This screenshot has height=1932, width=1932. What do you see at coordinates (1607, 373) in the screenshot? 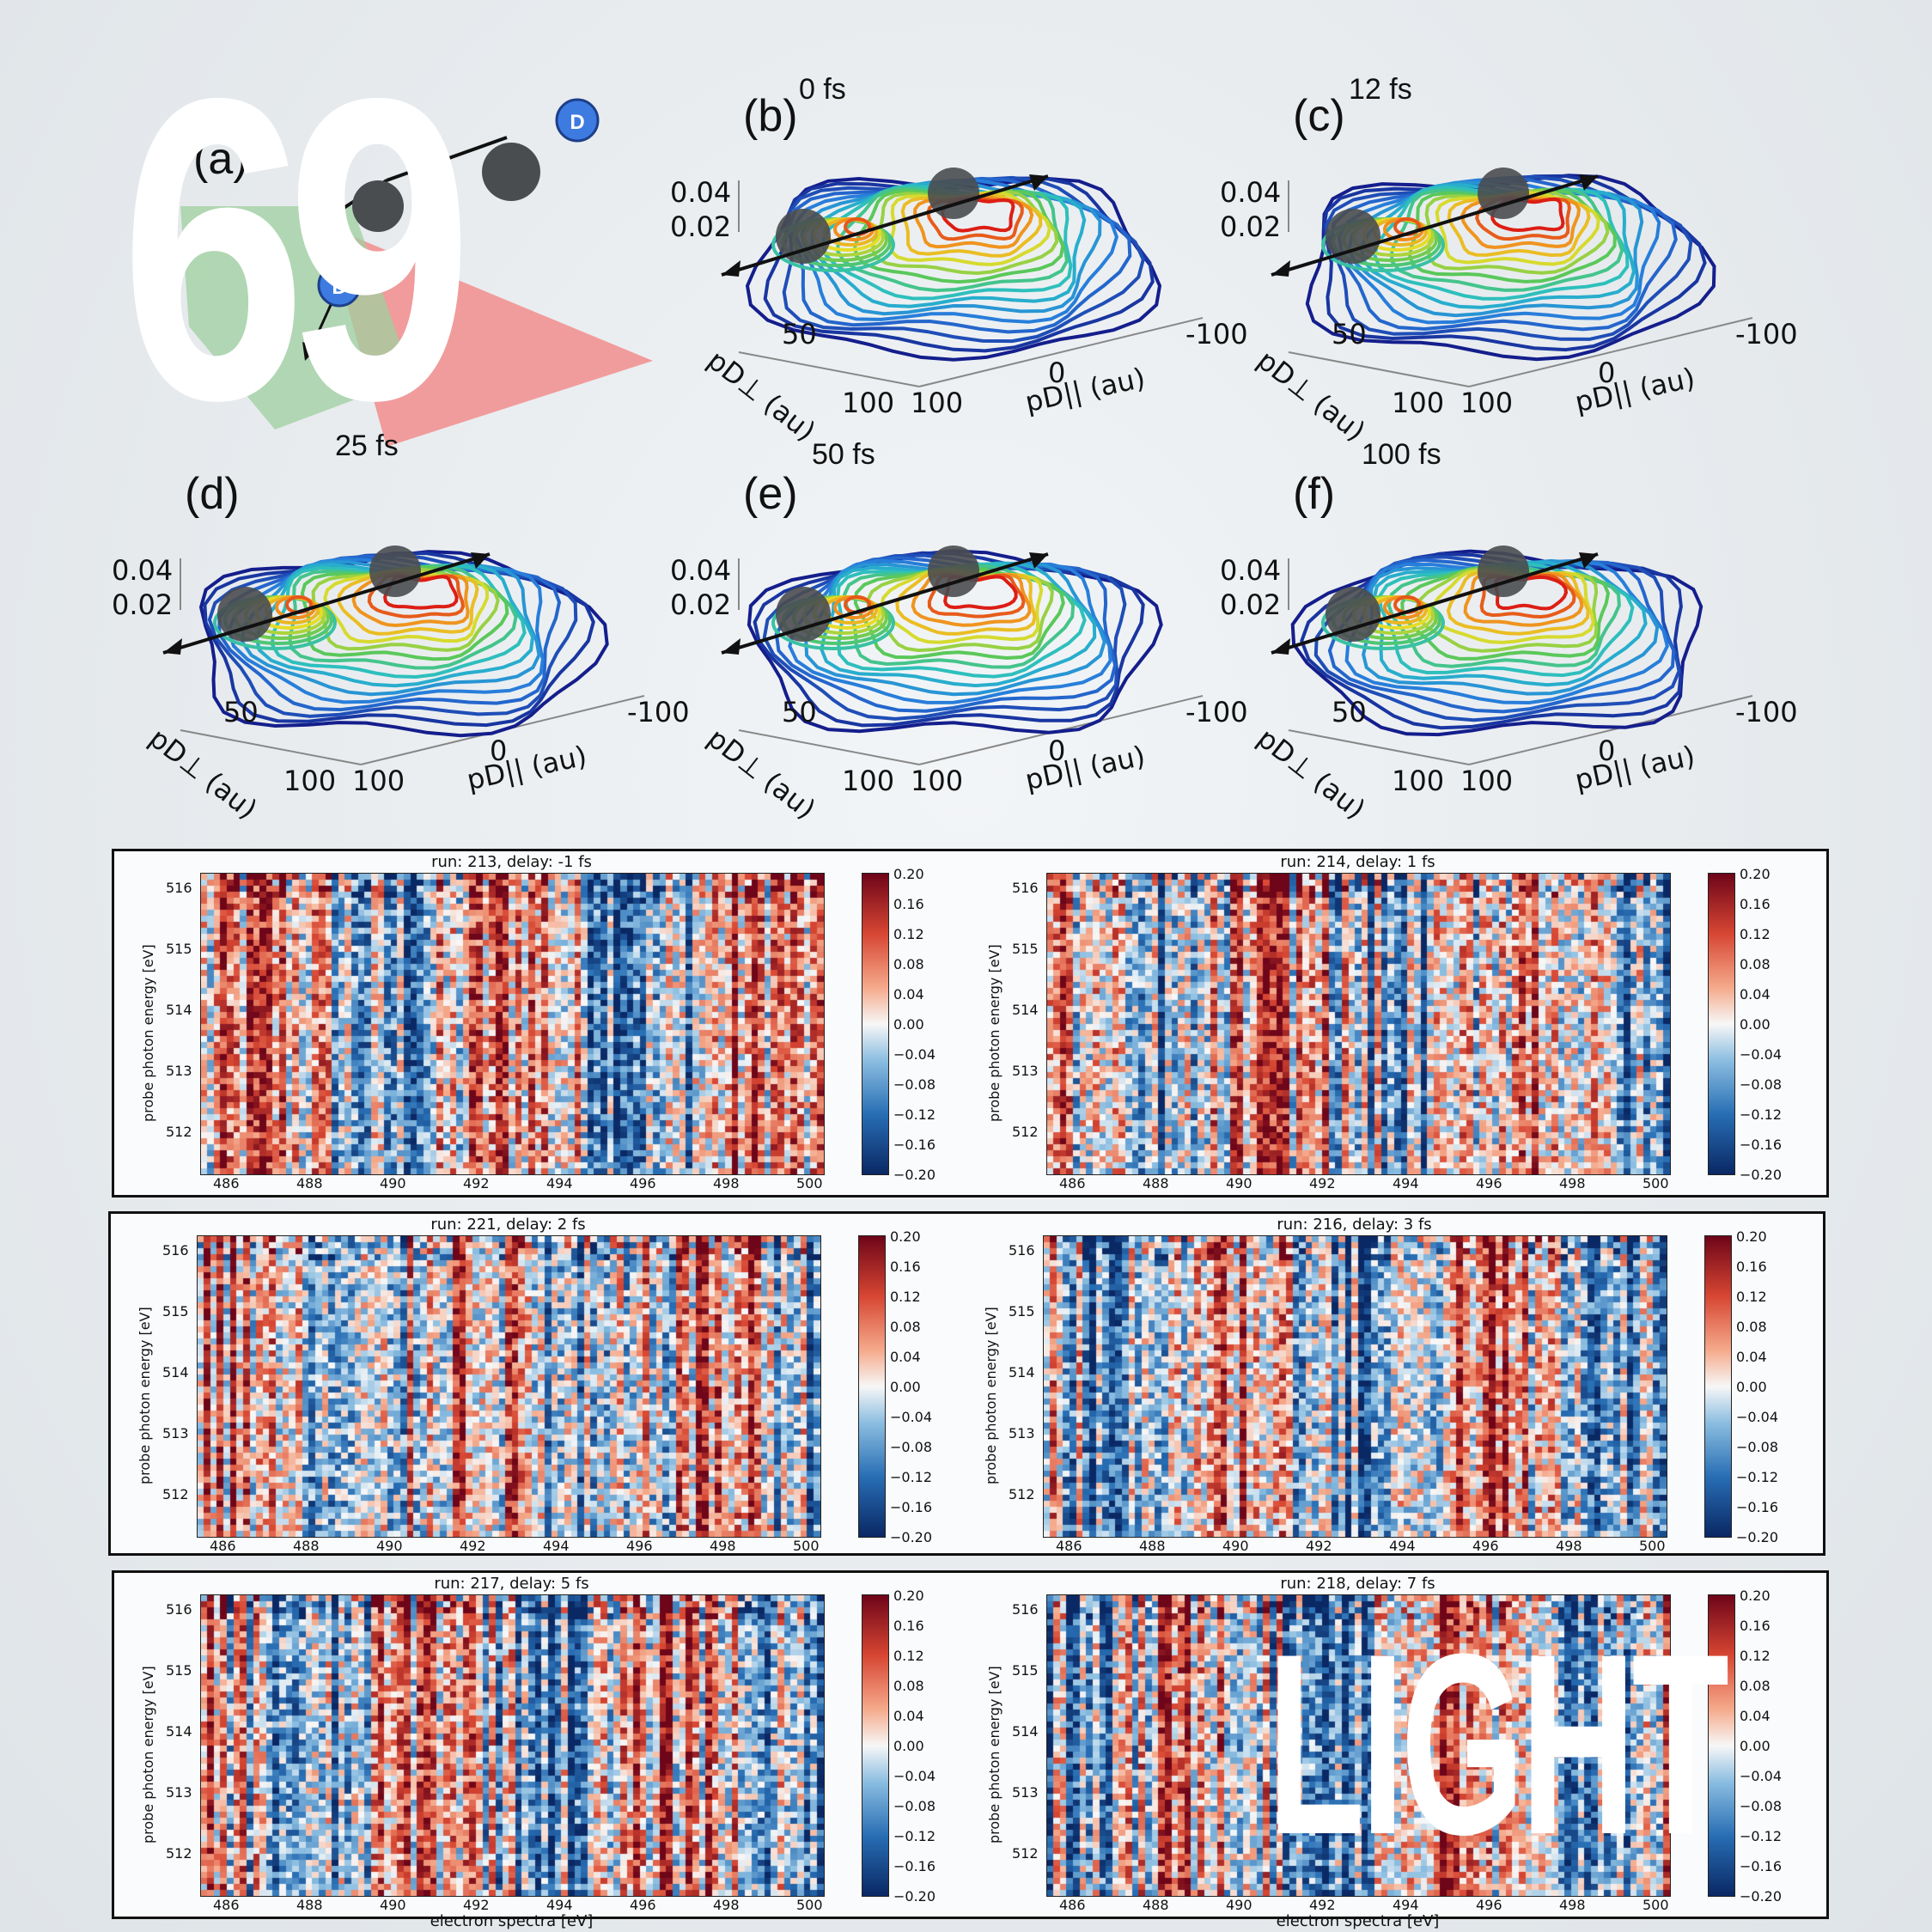
I see `par-tick: 0` at bounding box center [1607, 373].